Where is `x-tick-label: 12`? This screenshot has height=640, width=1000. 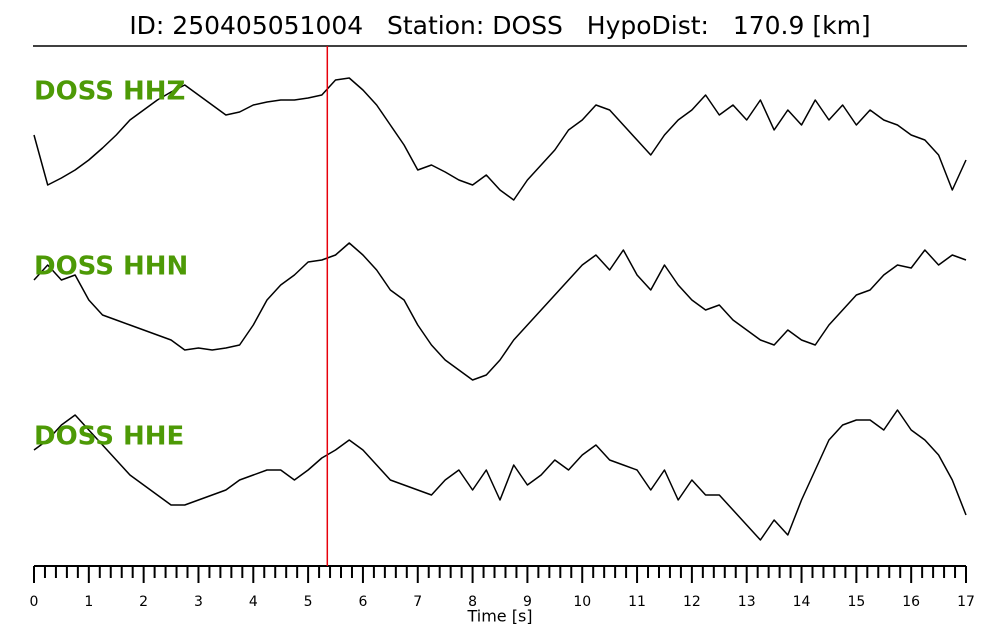 x-tick-label: 12 is located at coordinates (692, 602).